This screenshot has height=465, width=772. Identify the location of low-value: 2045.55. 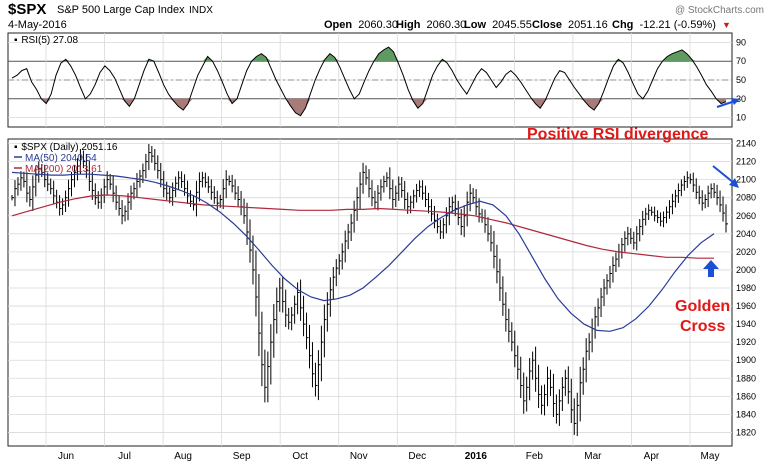
(512, 25).